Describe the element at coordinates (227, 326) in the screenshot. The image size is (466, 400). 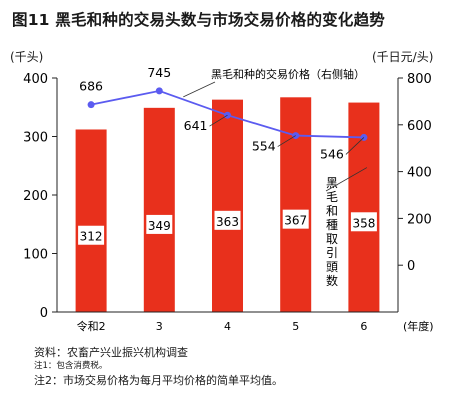
I see `x-tick-label: 4` at that location.